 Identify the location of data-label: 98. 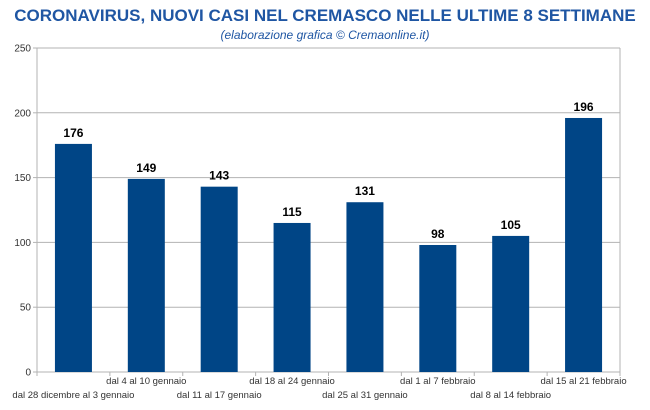
(438, 234).